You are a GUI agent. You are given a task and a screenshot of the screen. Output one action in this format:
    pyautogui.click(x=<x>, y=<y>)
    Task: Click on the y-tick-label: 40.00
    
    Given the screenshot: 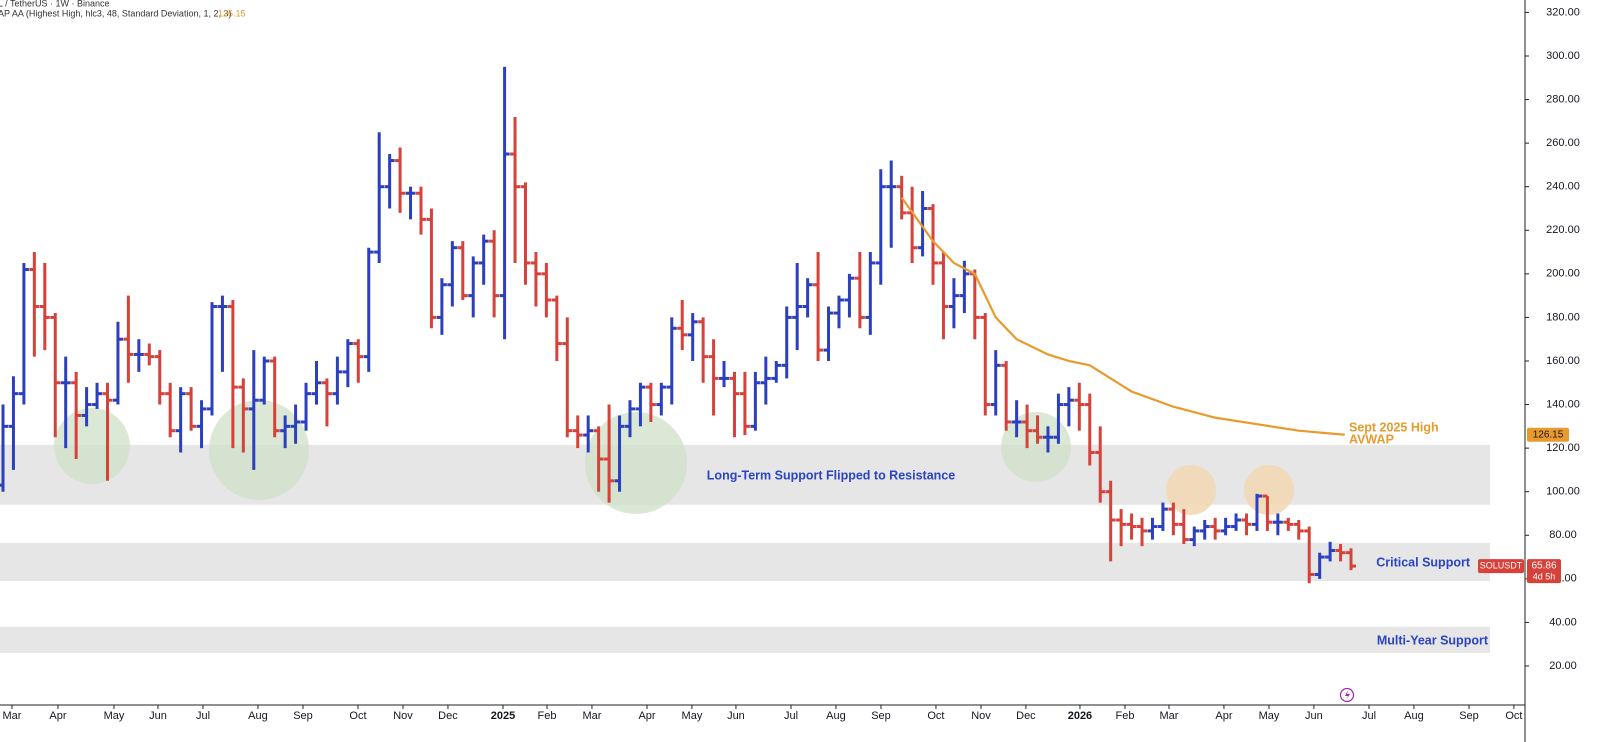 What is the action you would take?
    pyautogui.click(x=1563, y=622)
    